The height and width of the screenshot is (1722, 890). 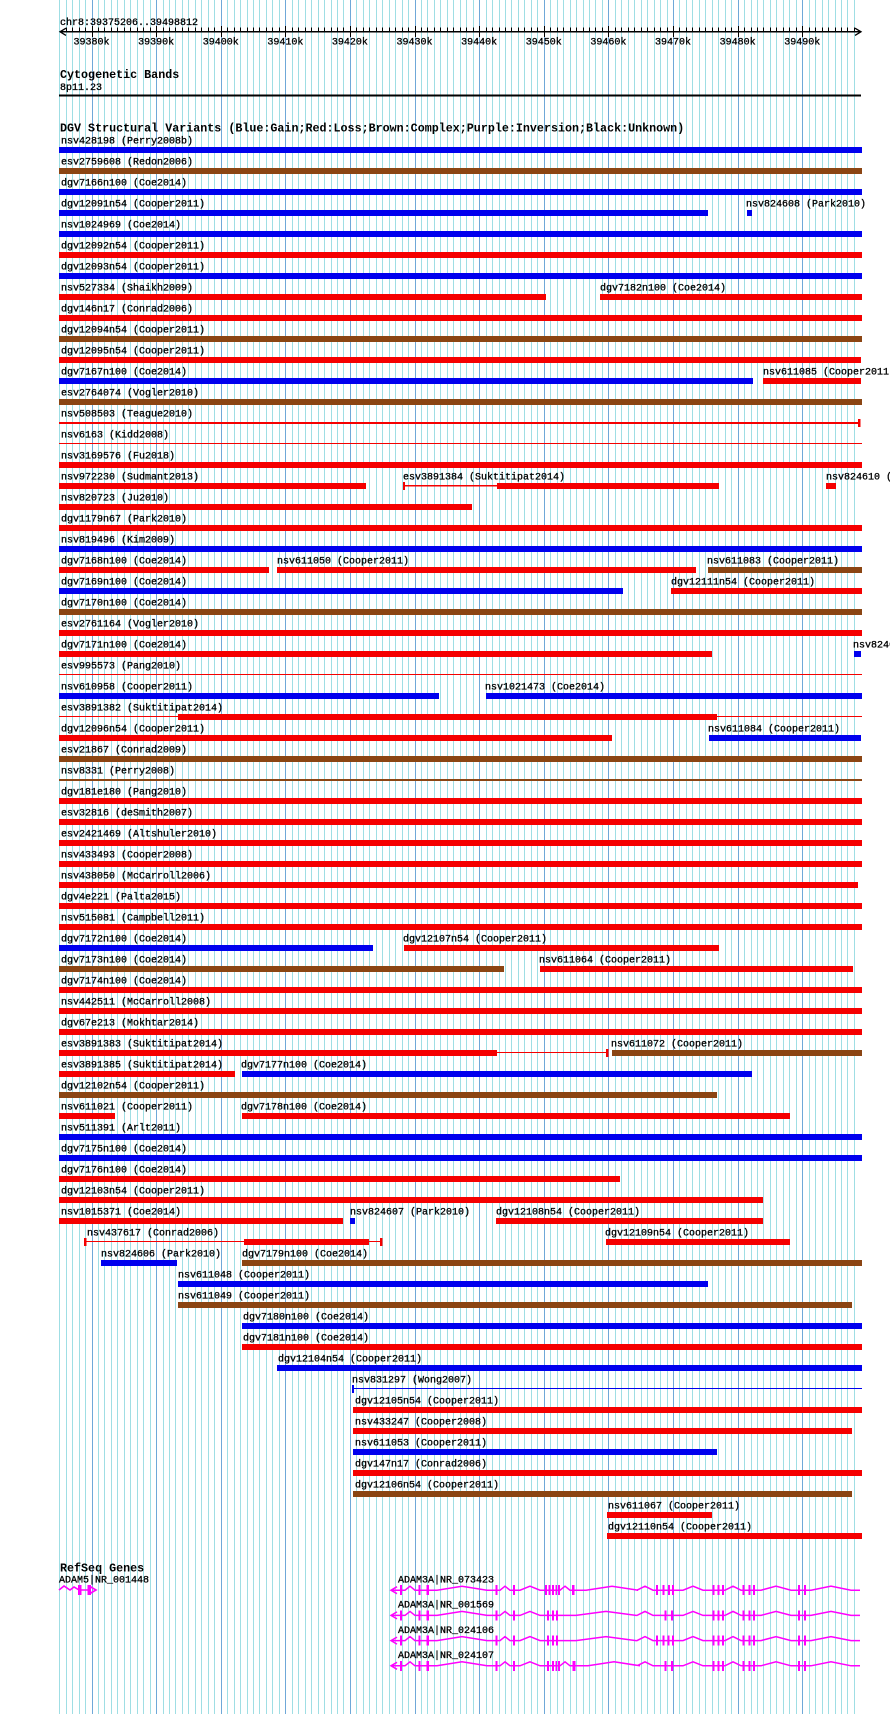 I want to click on svg-text: nsv819496 (Kim2009), so click(x=118, y=541).